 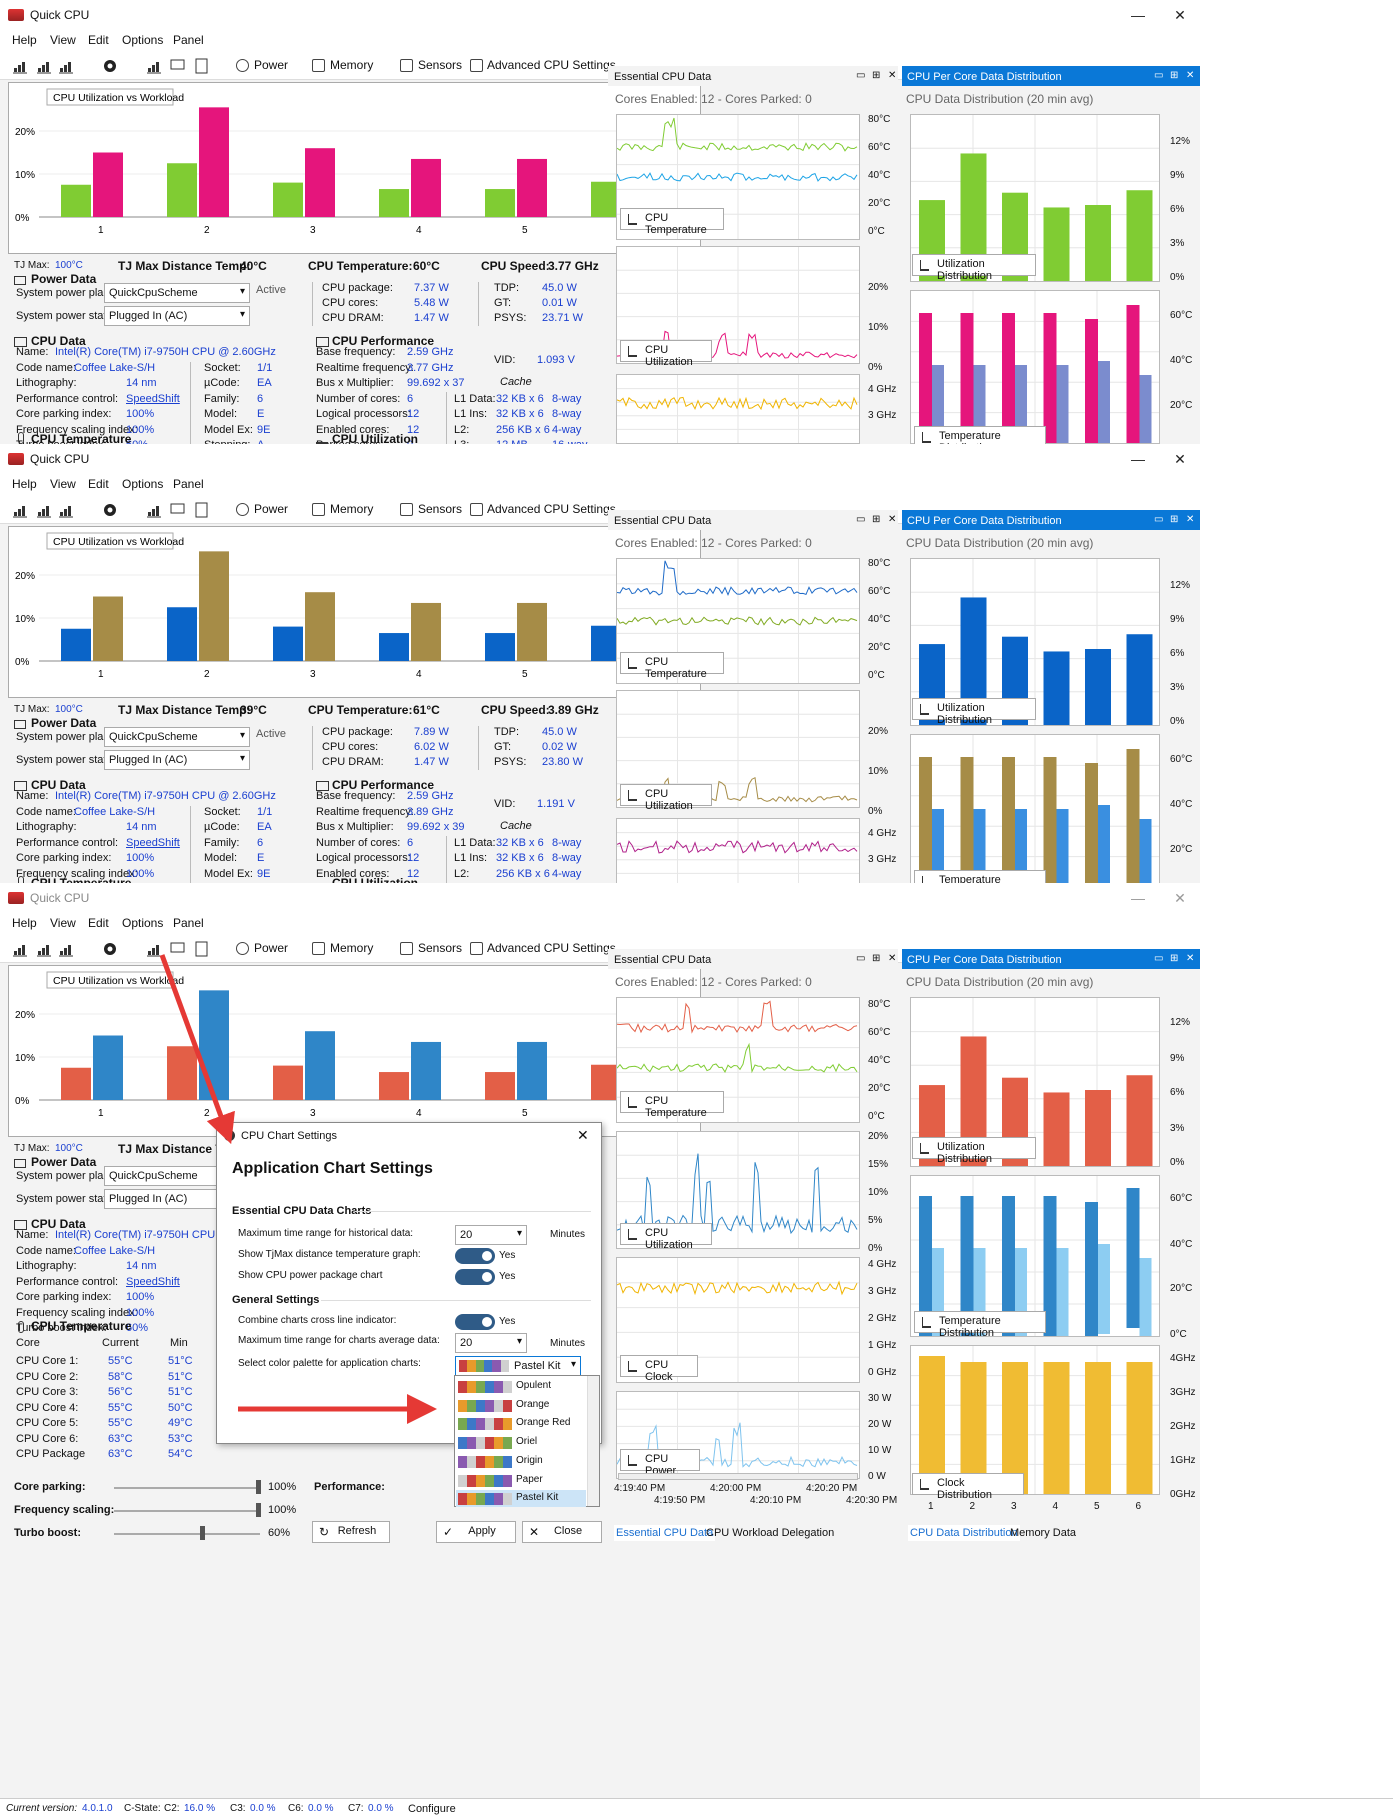 I want to click on tab-cpu-workload-delegation: CPU Workload Delegation, so click(x=770, y=1533).